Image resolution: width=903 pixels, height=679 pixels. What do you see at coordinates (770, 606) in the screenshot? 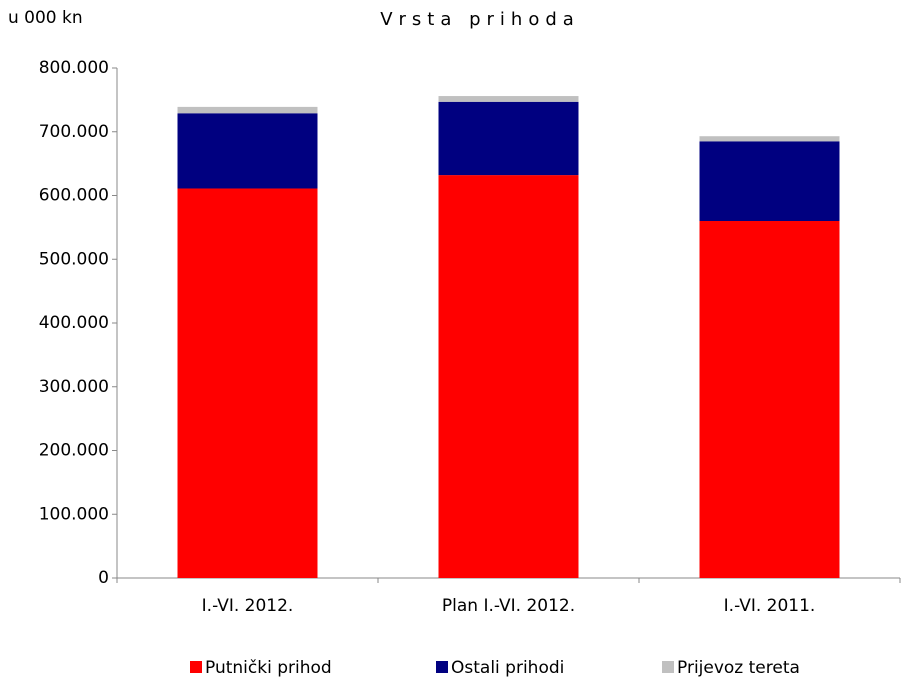
I see `x-tick-label: I.-VI. 2011.` at bounding box center [770, 606].